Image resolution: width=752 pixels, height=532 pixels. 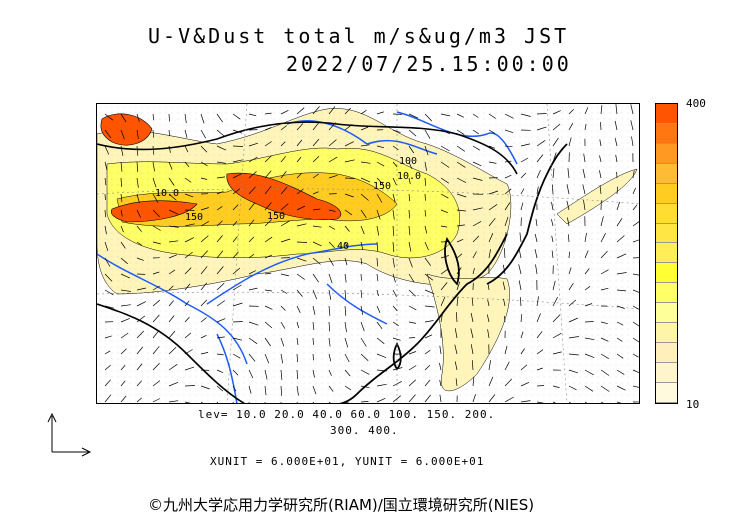 I want to click on contour-label: 40, so click(x=343, y=246).